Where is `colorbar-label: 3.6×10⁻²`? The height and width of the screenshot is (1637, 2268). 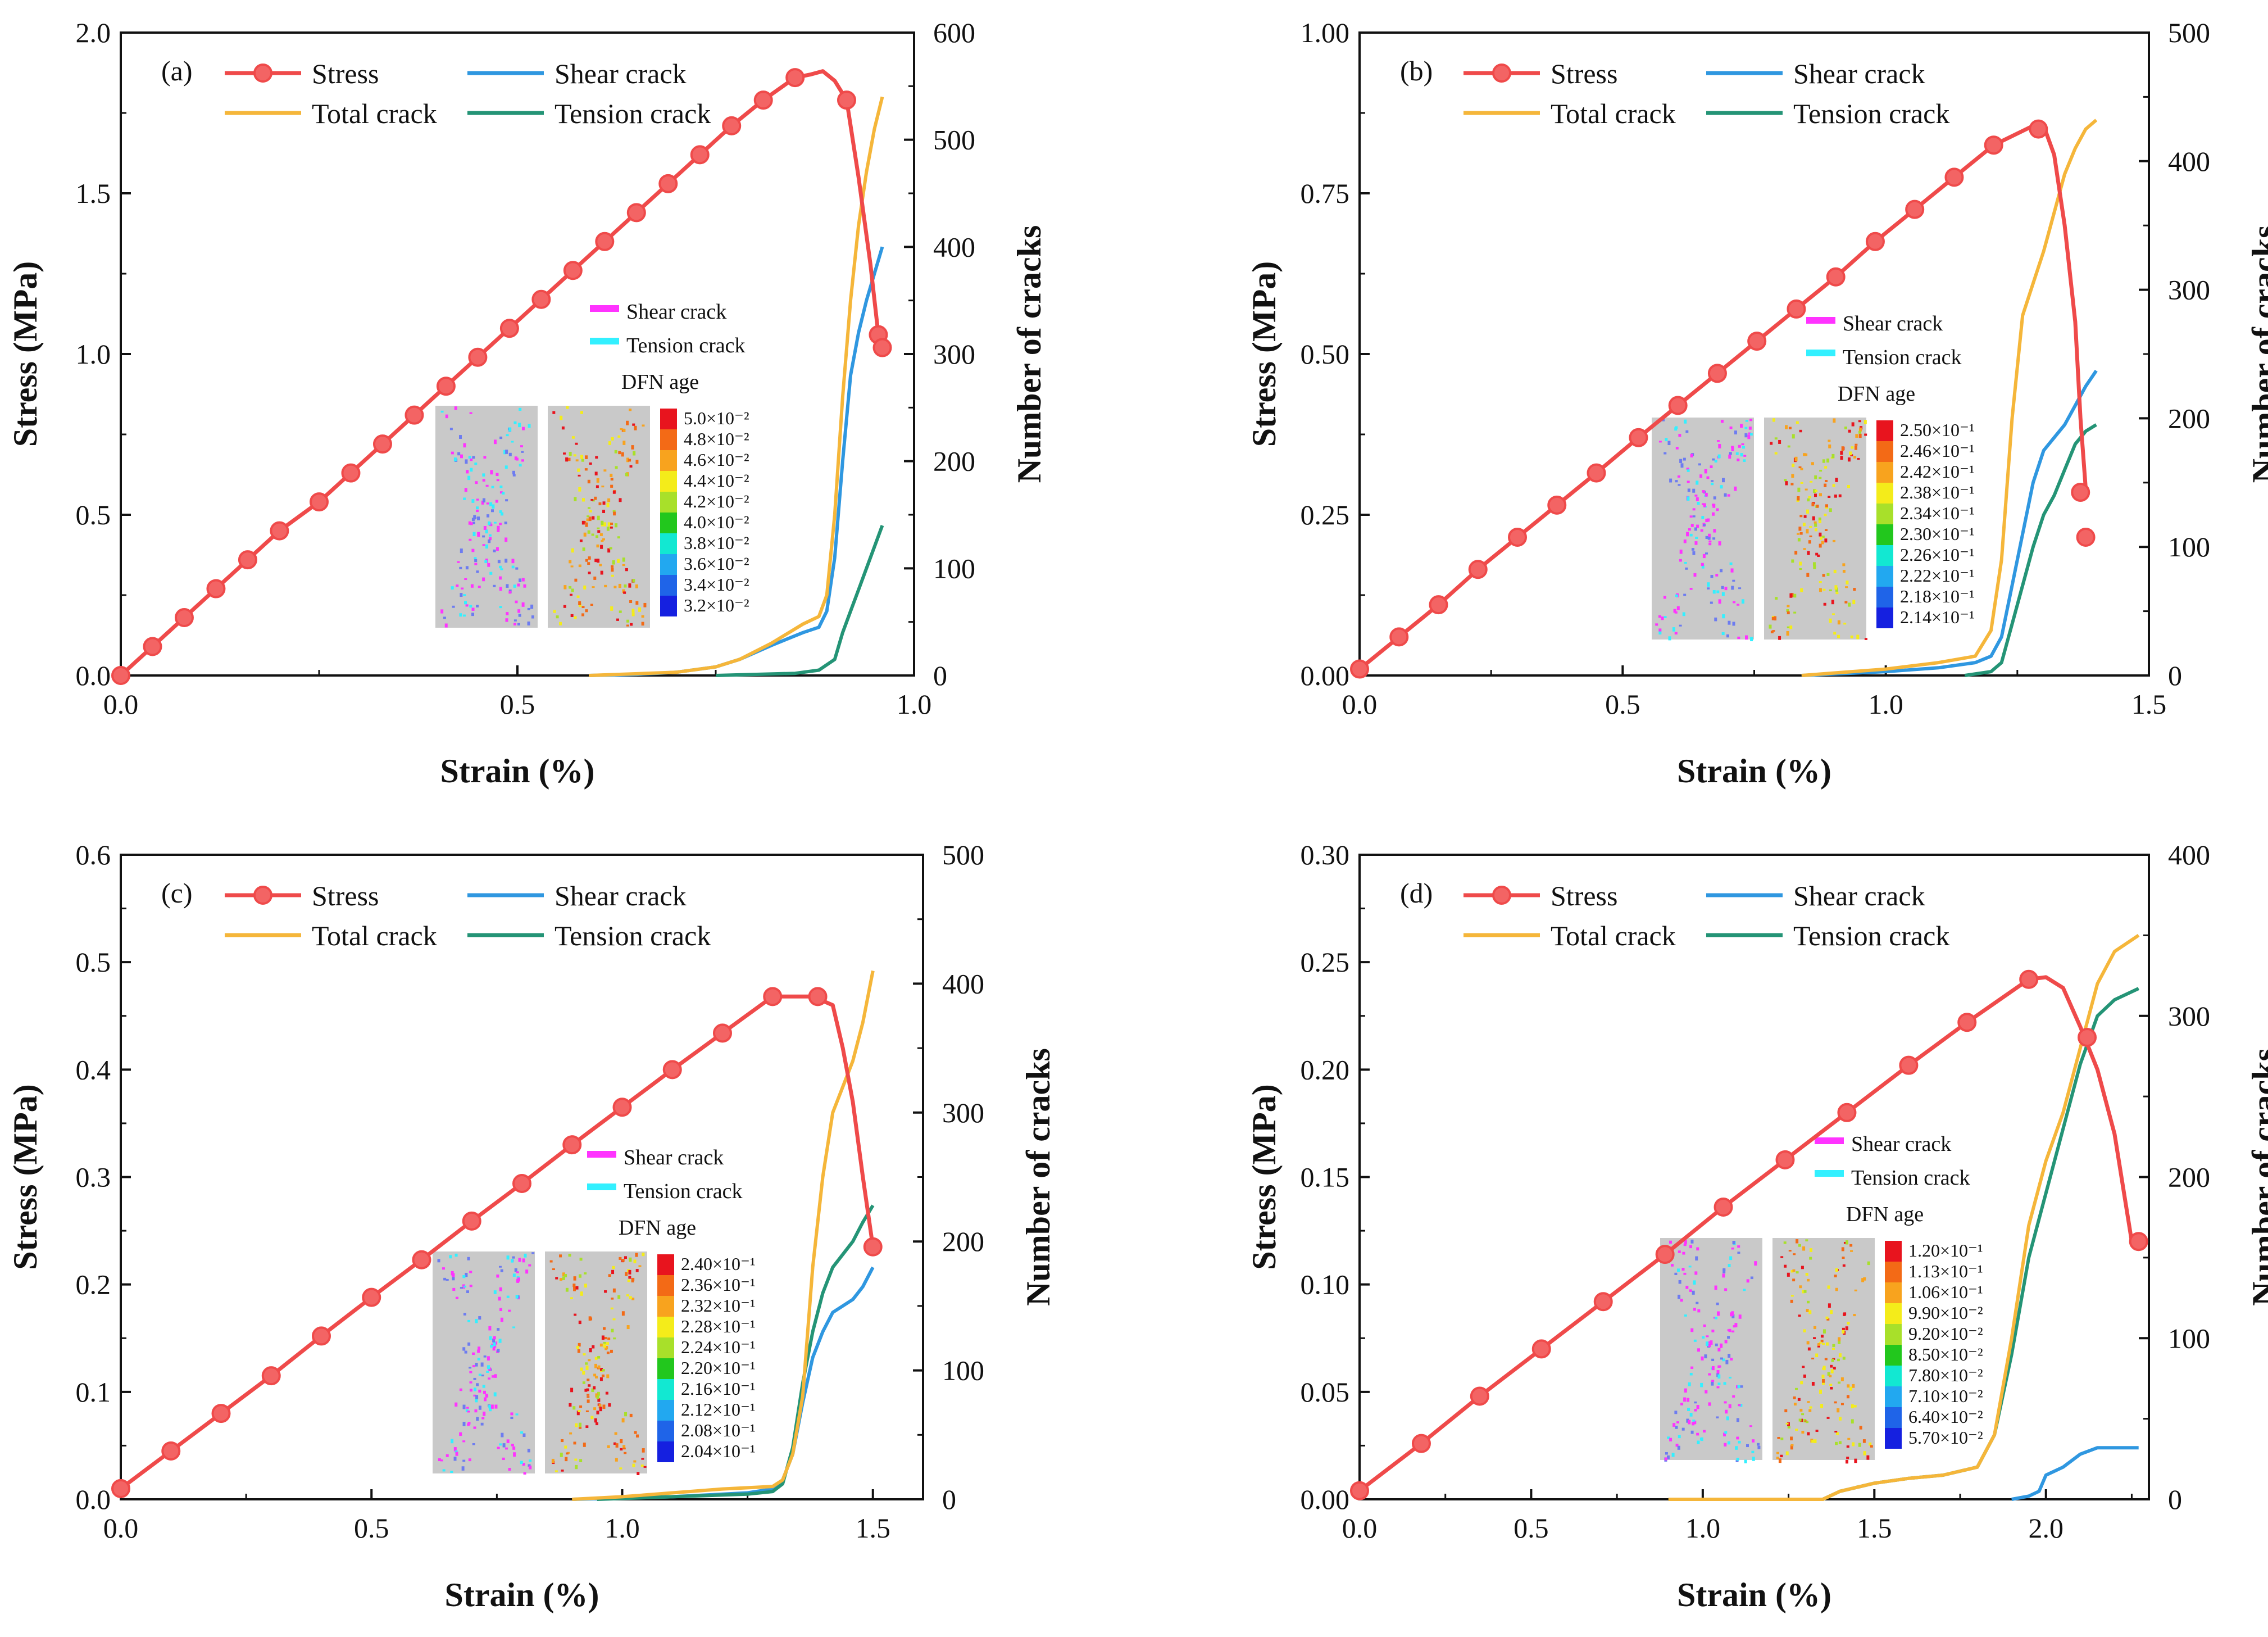 colorbar-label: 3.6×10⁻² is located at coordinates (716, 564).